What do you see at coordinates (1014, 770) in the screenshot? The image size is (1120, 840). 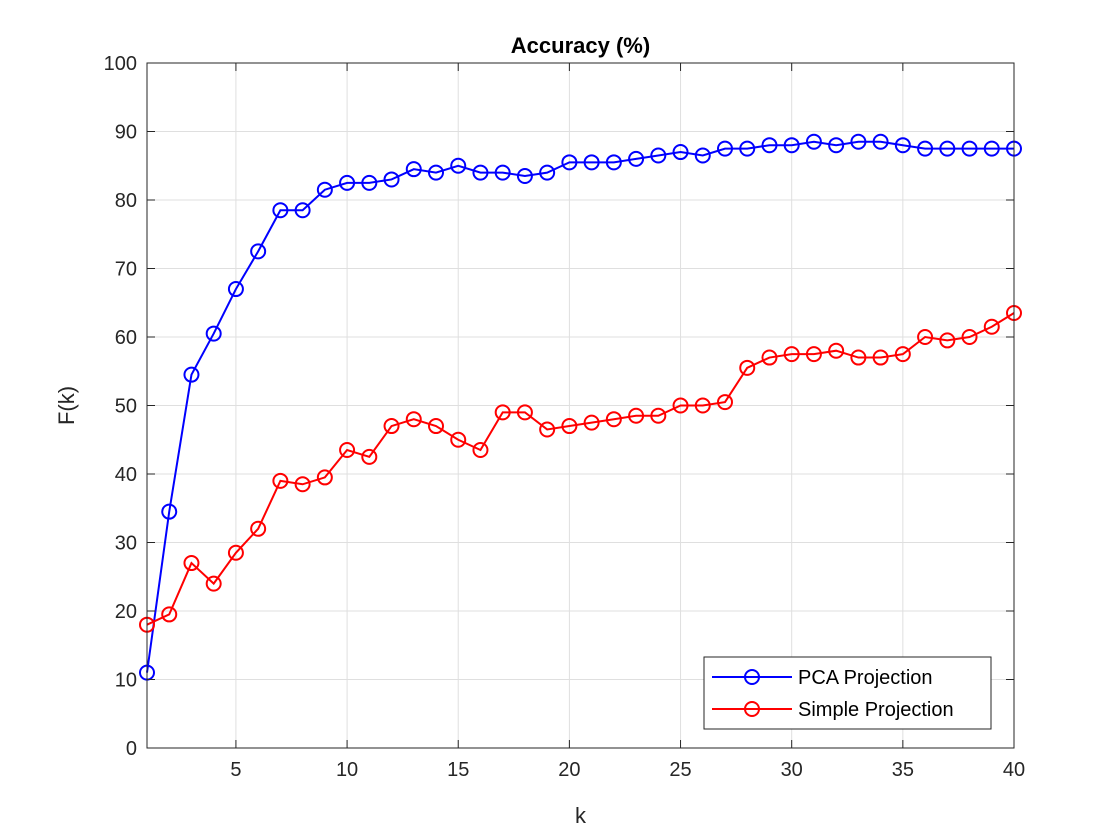 I see `x-tick-label: 40` at bounding box center [1014, 770].